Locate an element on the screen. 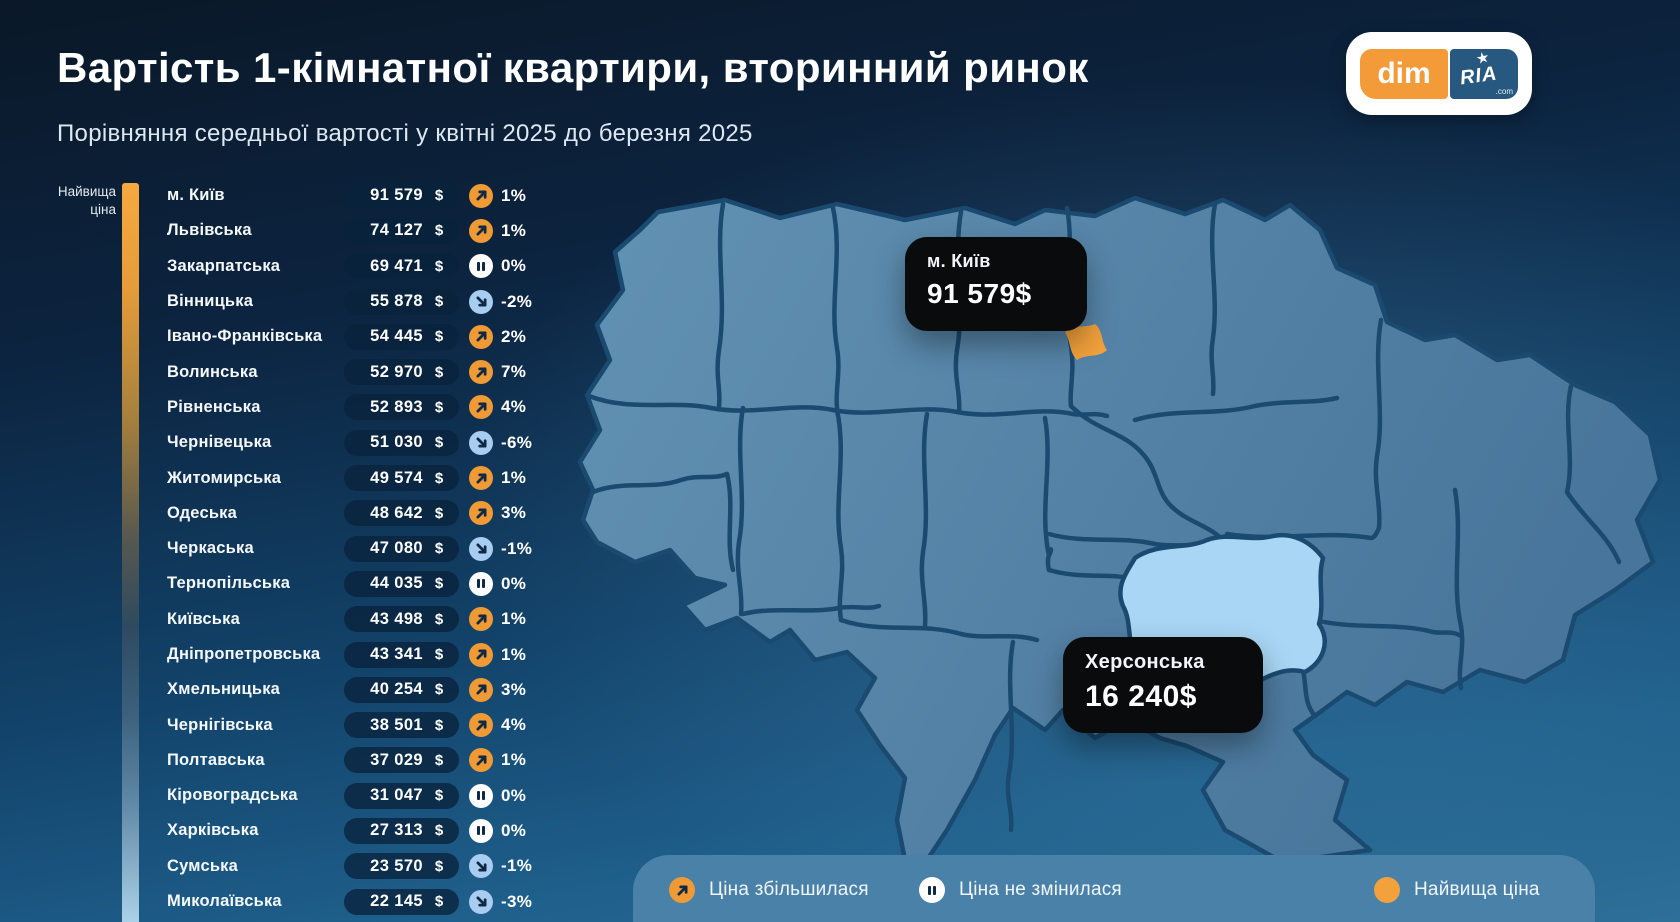 The width and height of the screenshot is (1680, 922). price-pill: 40 254 $ is located at coordinates (401, 689).